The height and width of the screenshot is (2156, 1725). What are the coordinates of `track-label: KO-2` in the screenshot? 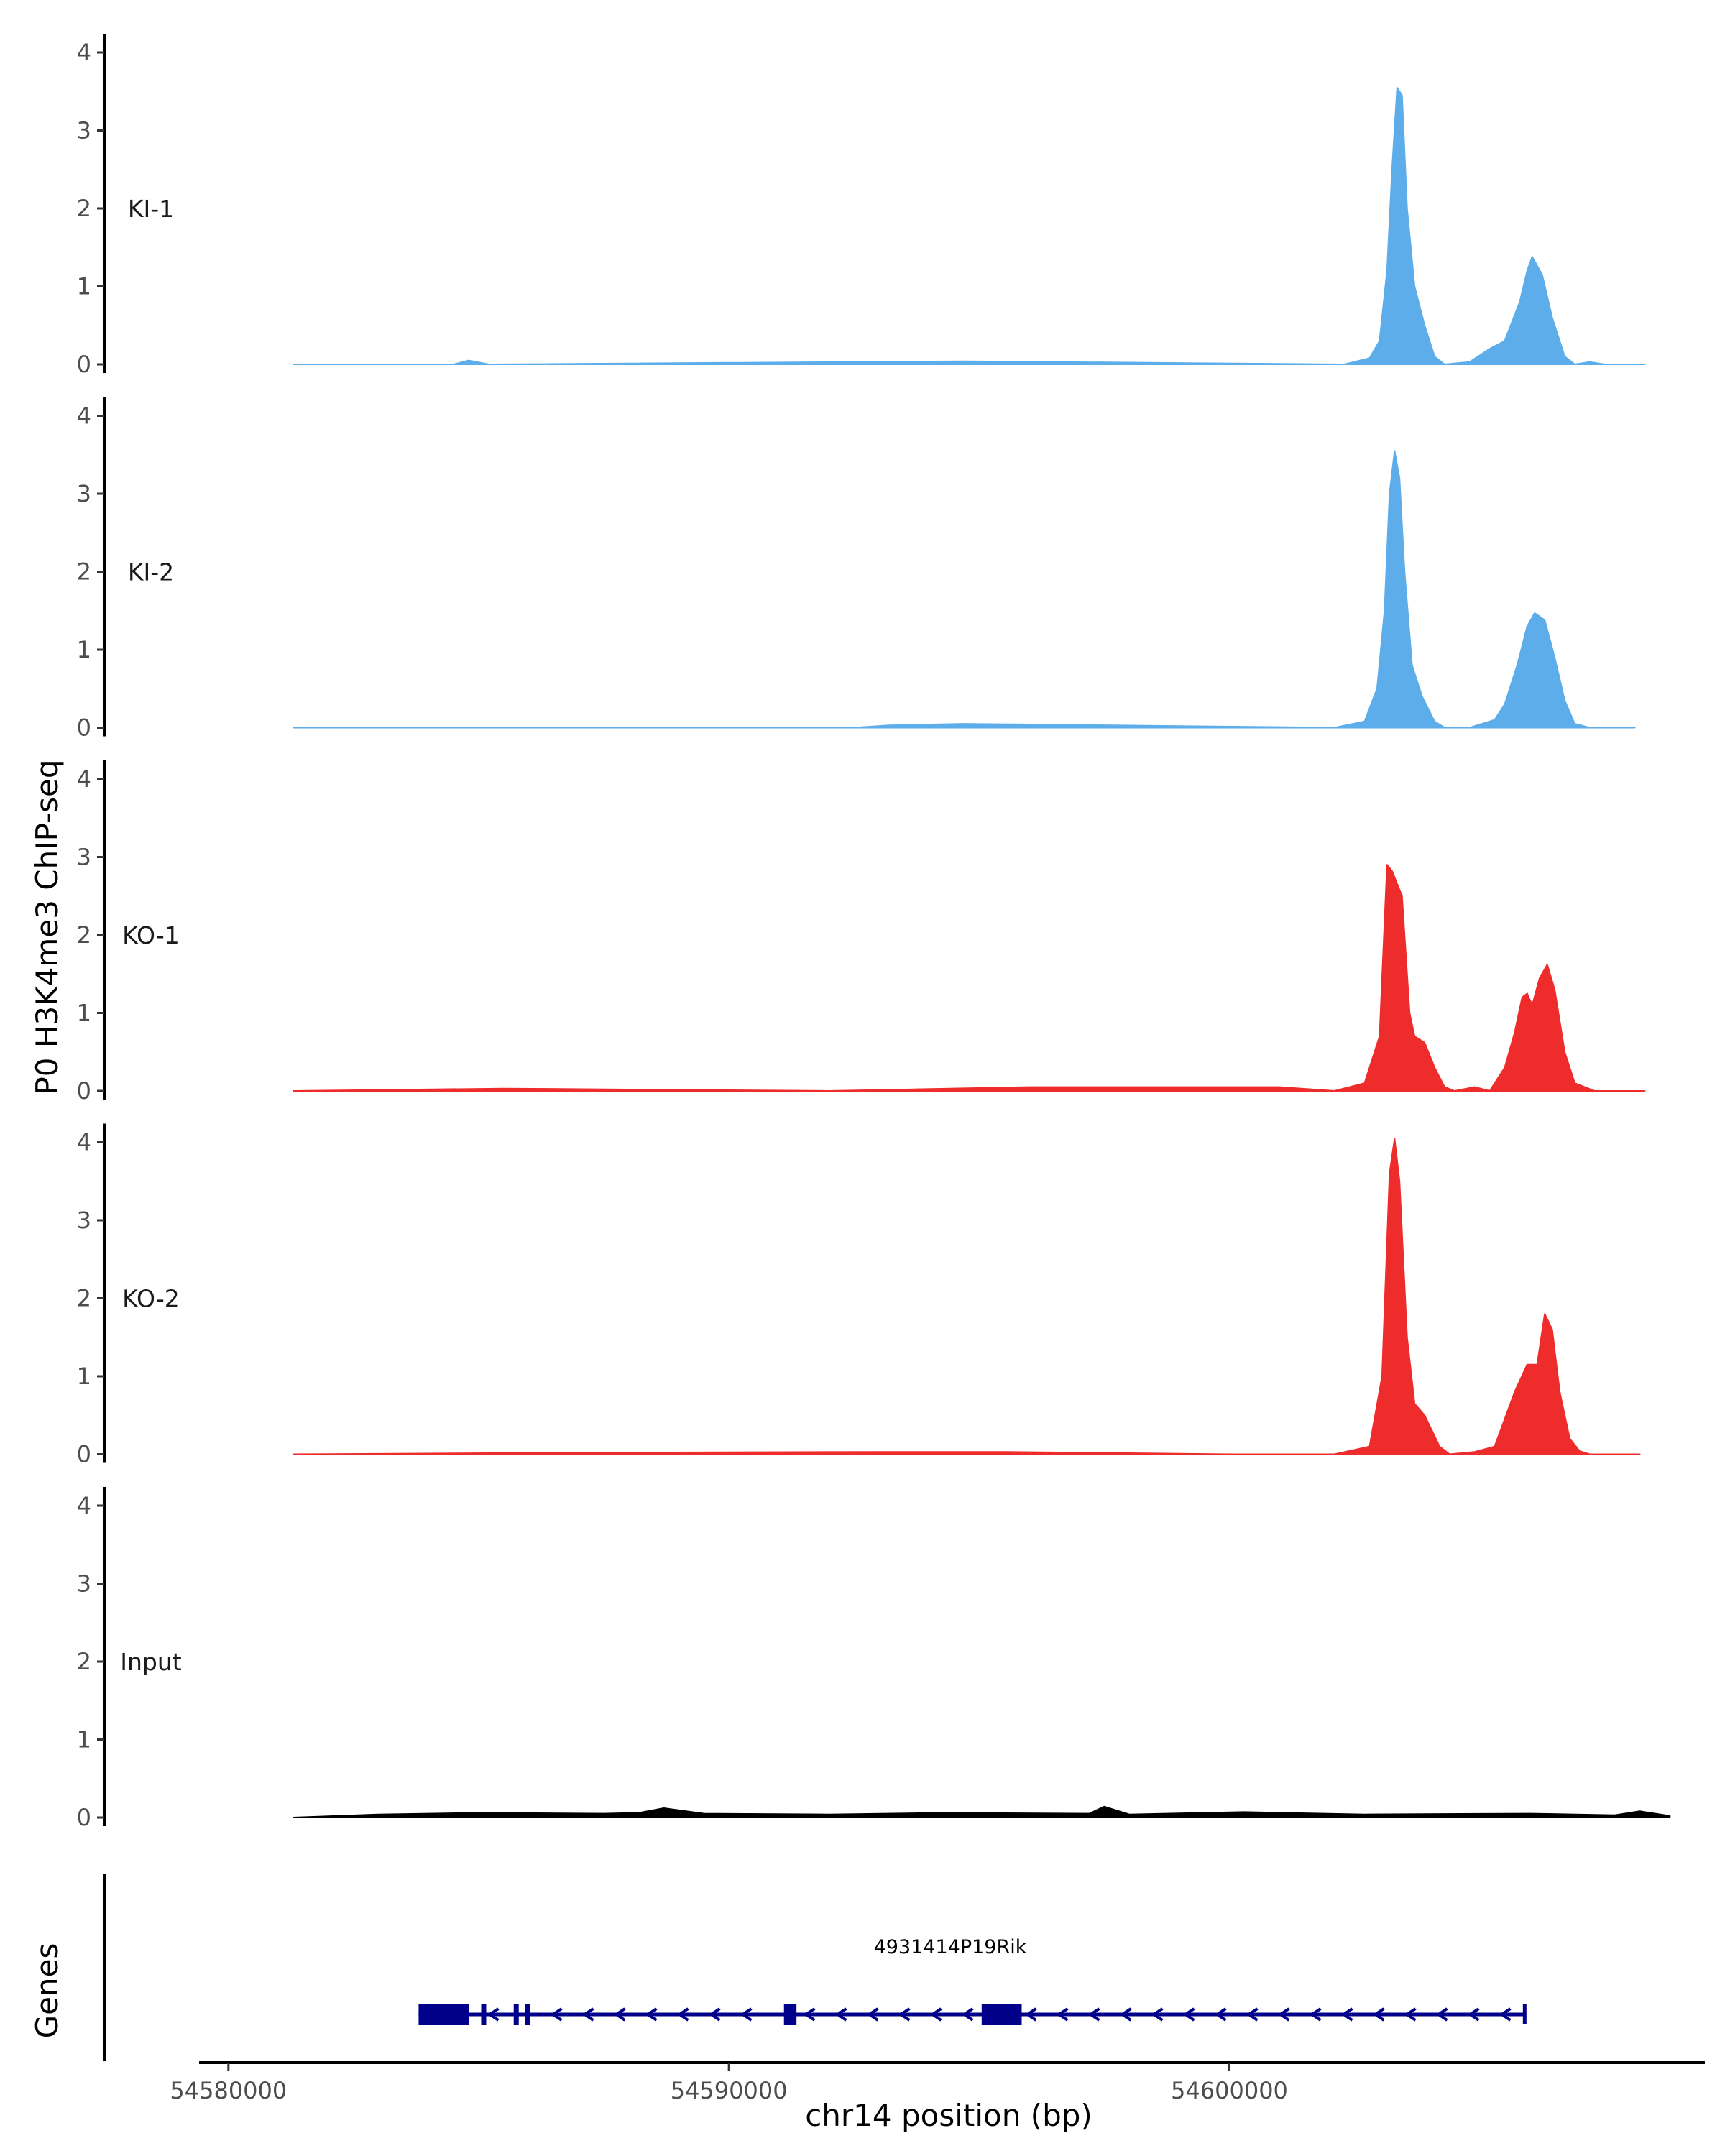 It's located at (151, 1299).